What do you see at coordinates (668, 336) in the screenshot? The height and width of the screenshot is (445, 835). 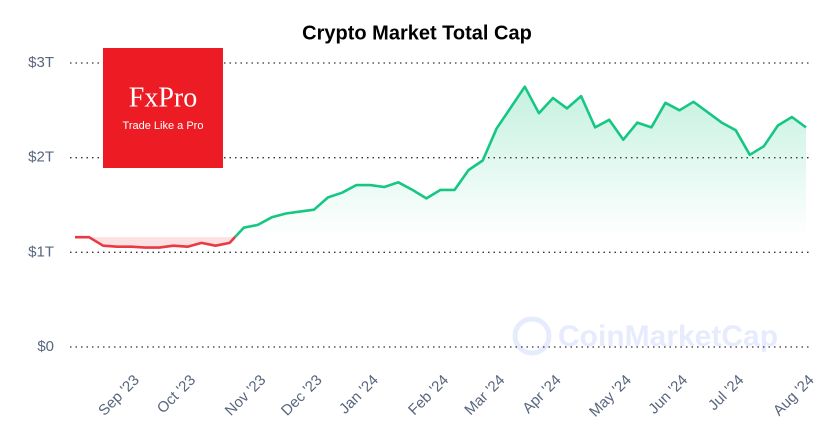 I see `watermark-text: CoinMarketCap` at bounding box center [668, 336].